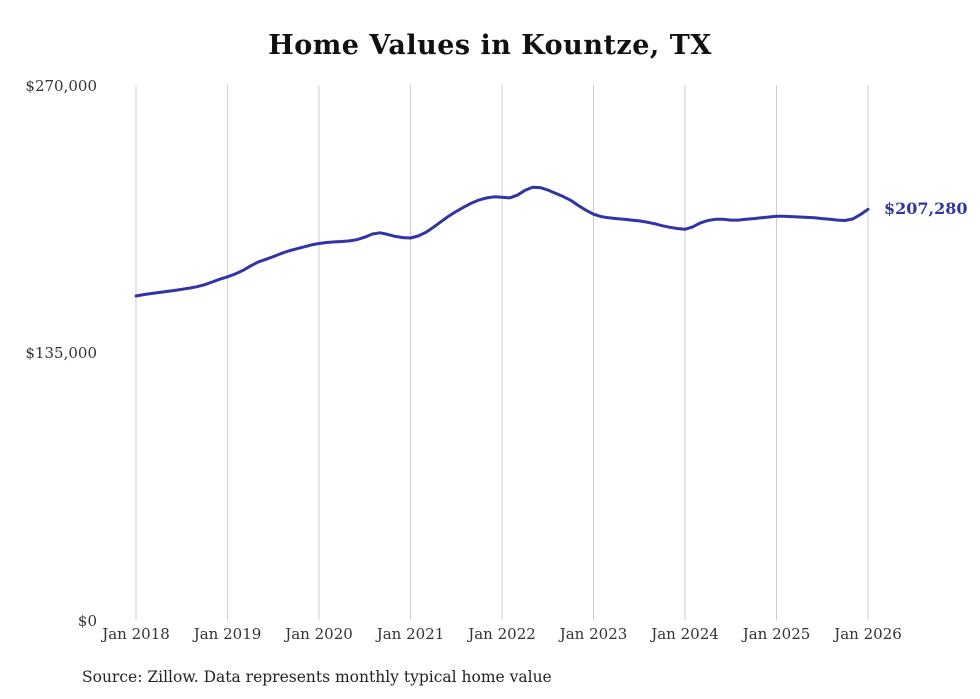 This screenshot has height=699, width=980. I want to click on x-axis-tick-label: Jan 2021, so click(410, 634).